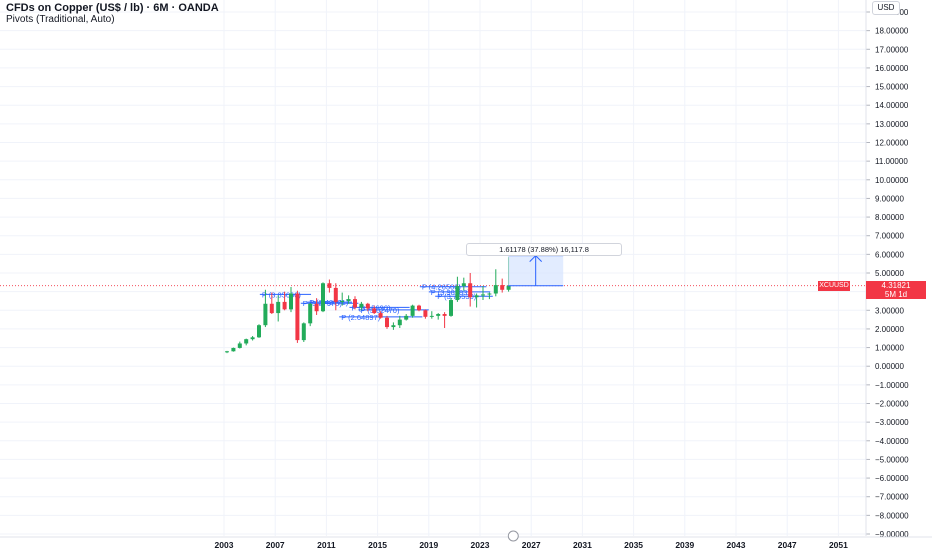  I want to click on current-price-label: 4.31821 5M 1d, so click(896, 290).